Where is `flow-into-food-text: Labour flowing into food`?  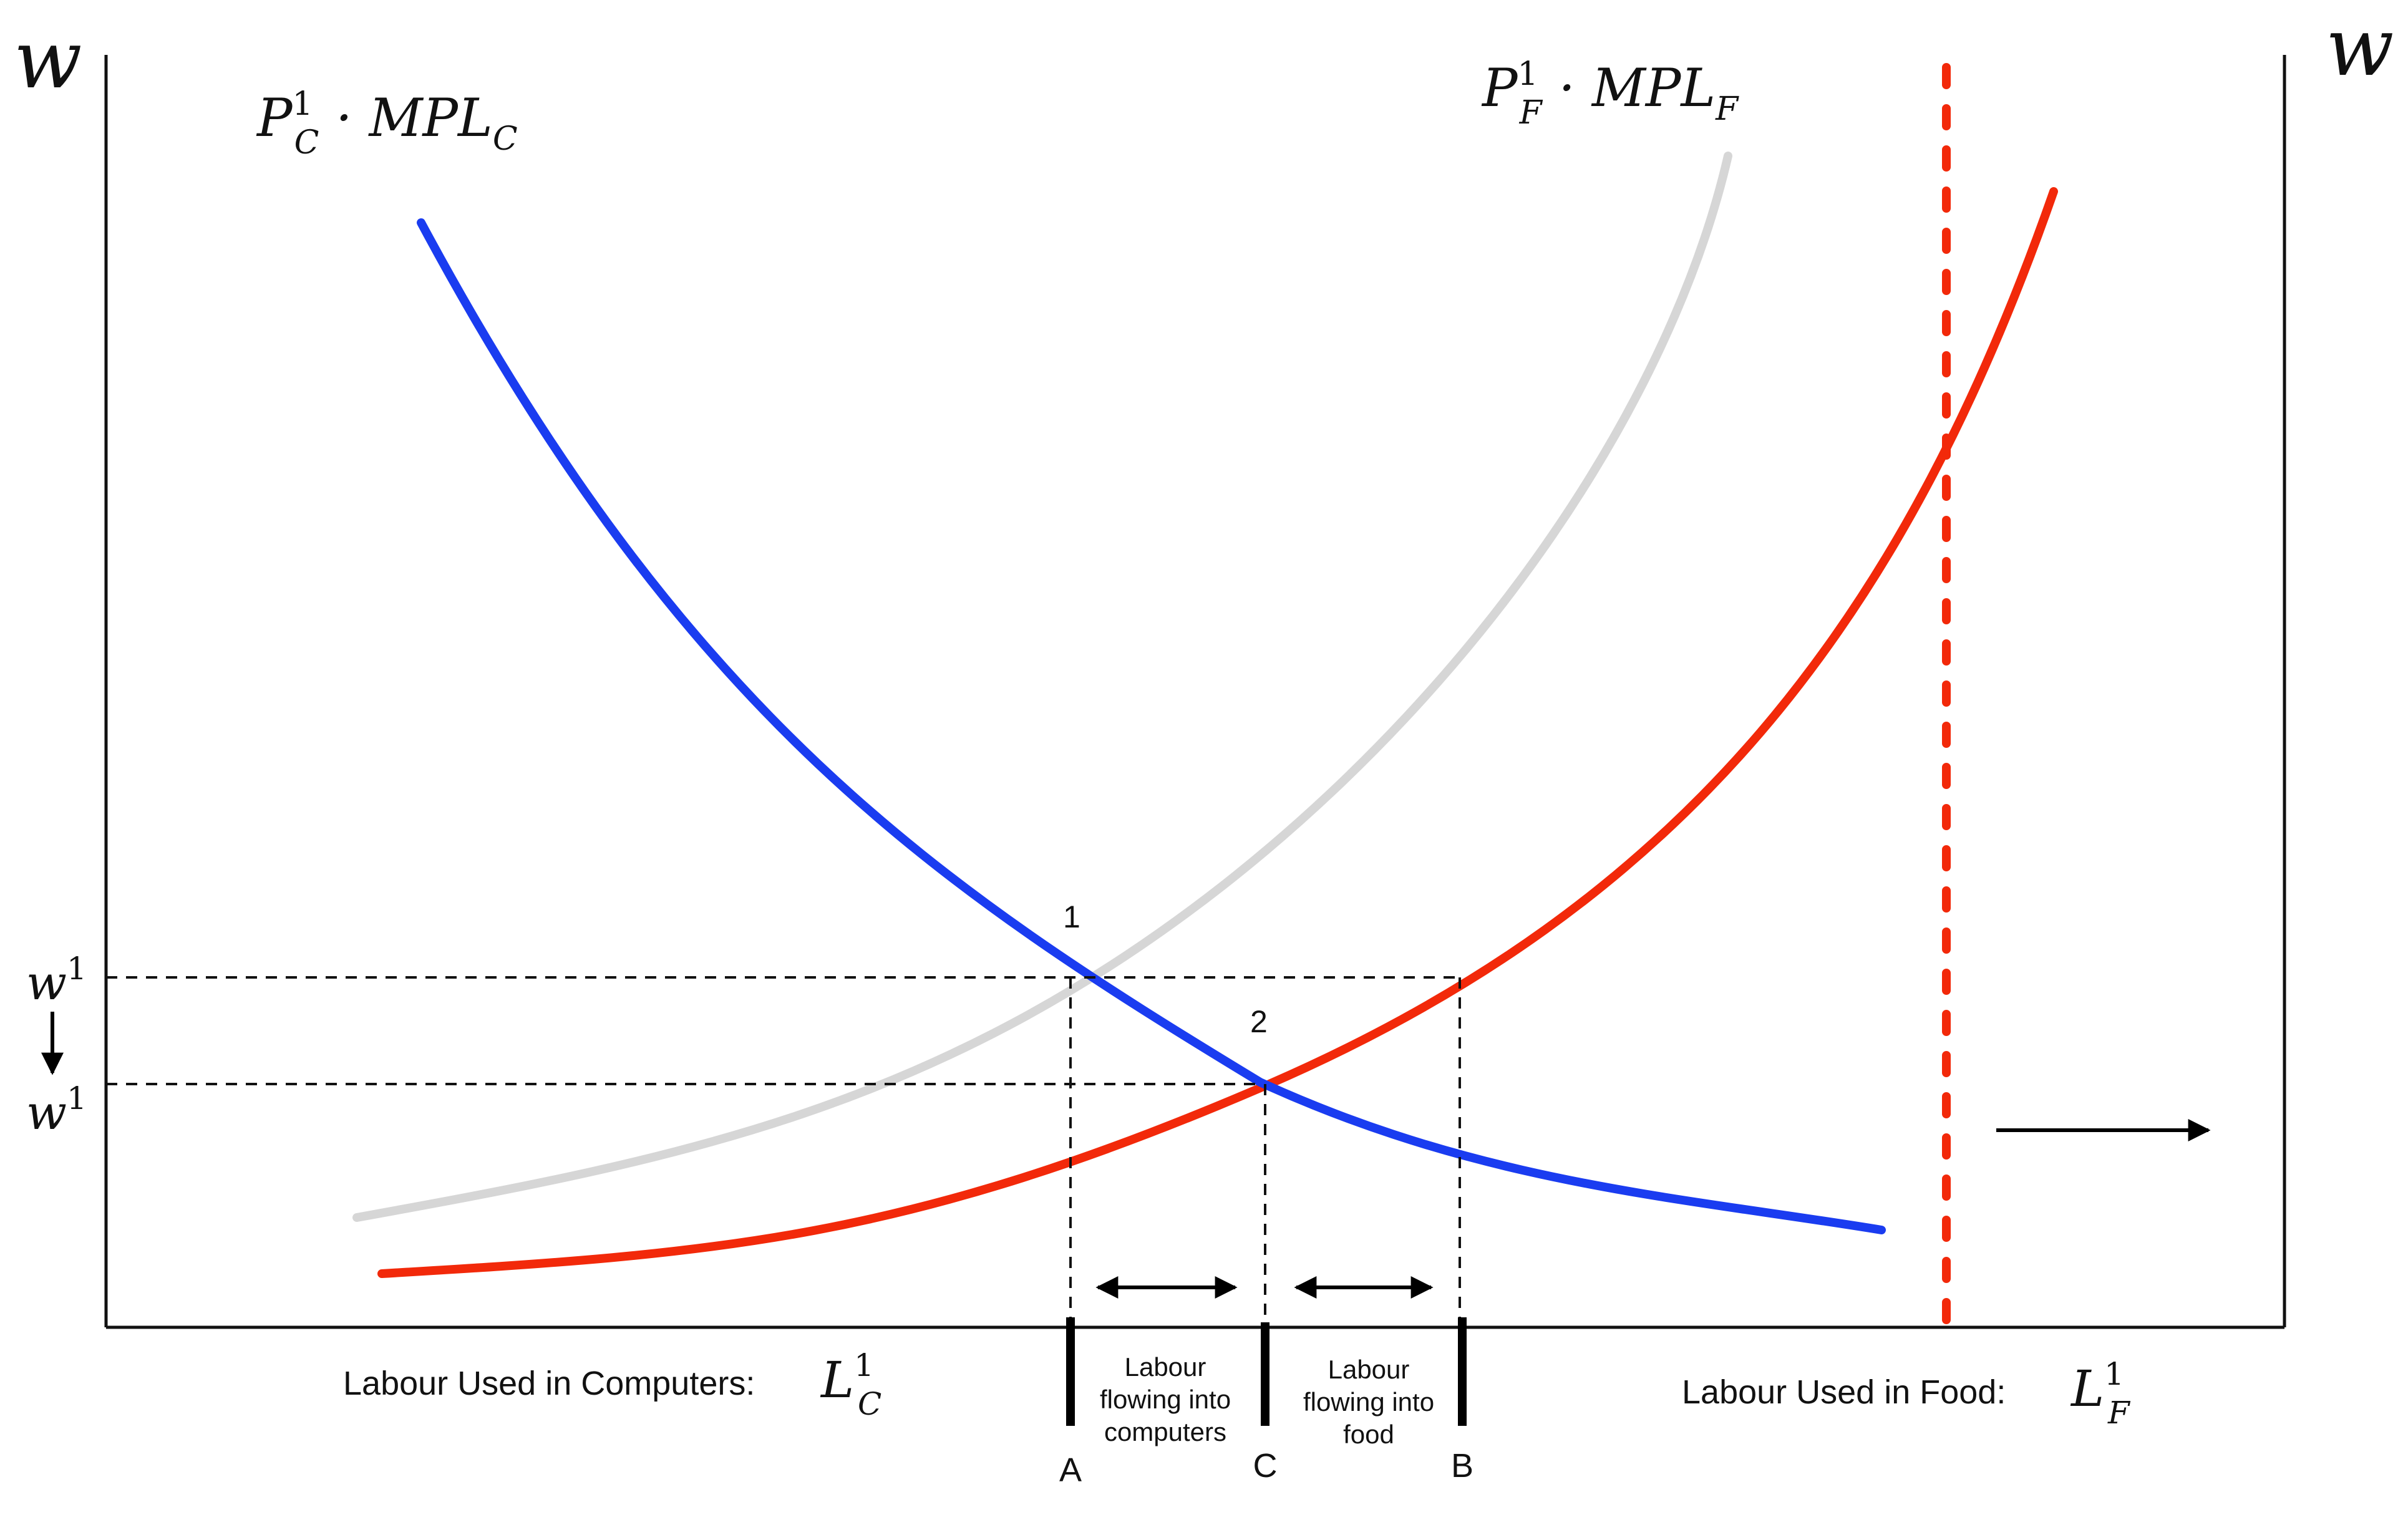
flow-into-food-text: Labour flowing into food is located at coordinates (1368, 1402).